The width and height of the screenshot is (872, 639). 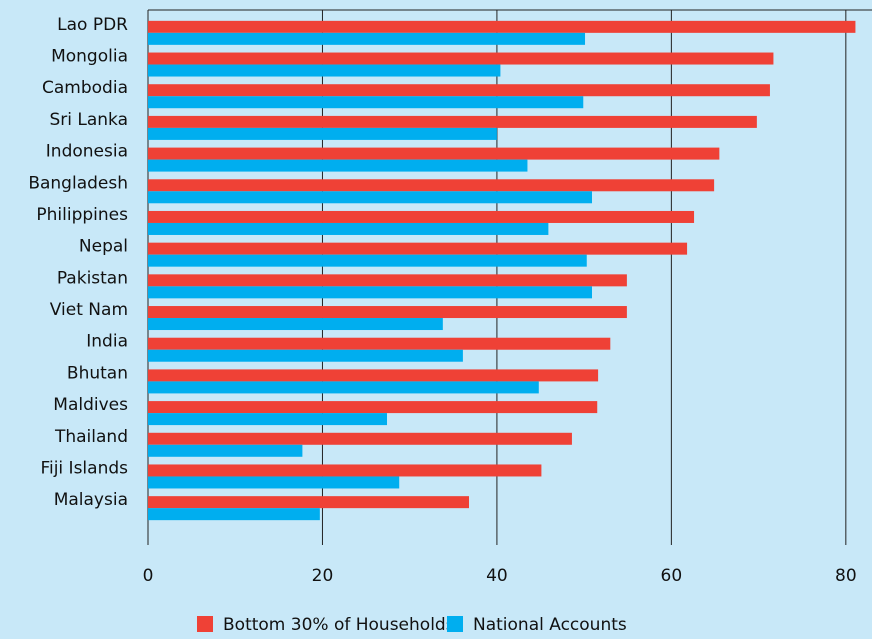 I want to click on legend-label: Bottom 30% of Households, so click(x=339, y=625).